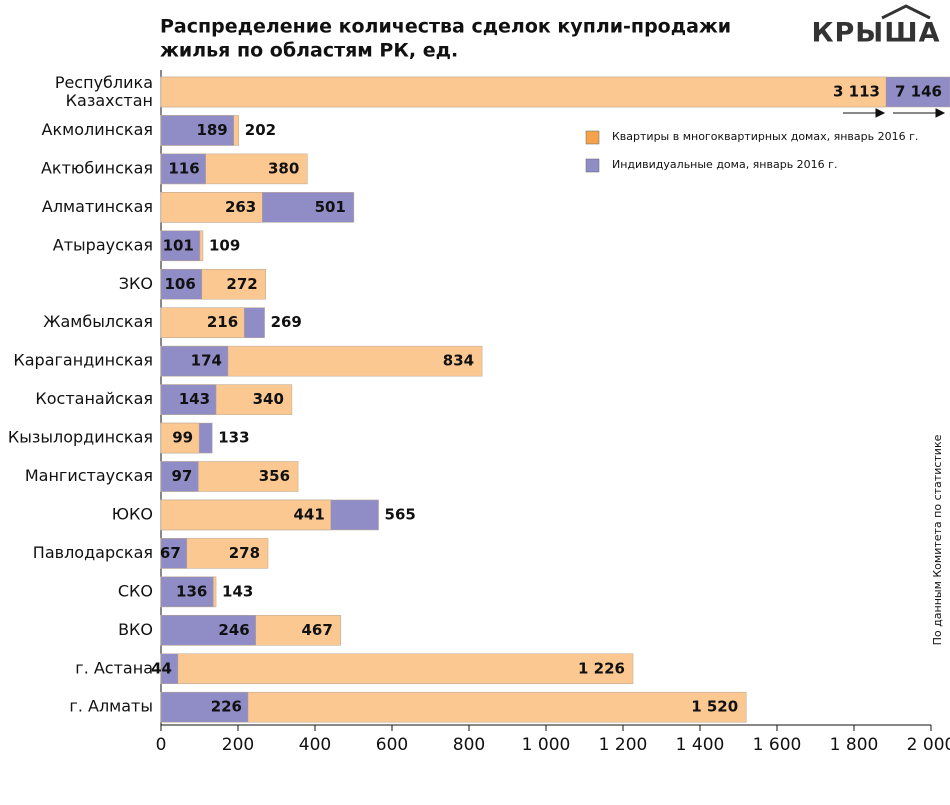 Image resolution: width=950 pixels, height=805 pixels. Describe the element at coordinates (546, 745) in the screenshot. I see `x-tick-label: 1 000` at that location.